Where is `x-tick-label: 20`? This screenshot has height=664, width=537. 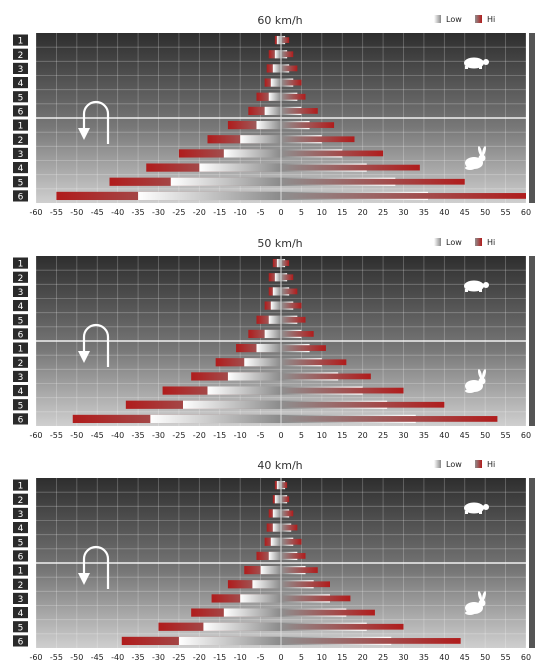 x-tick-label: 20 is located at coordinates (363, 657).